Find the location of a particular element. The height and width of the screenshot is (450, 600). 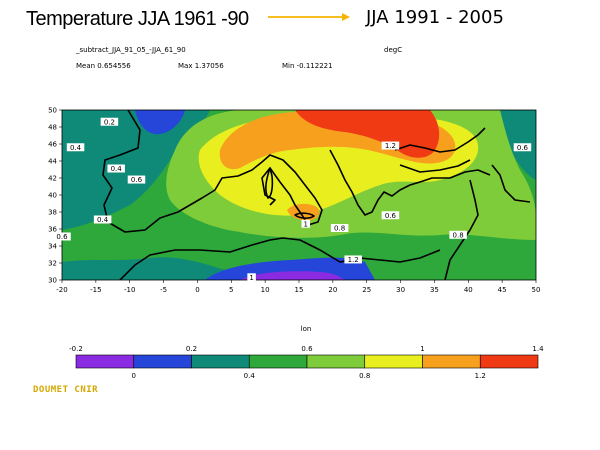

x-tick-label: 5 is located at coordinates (231, 290).